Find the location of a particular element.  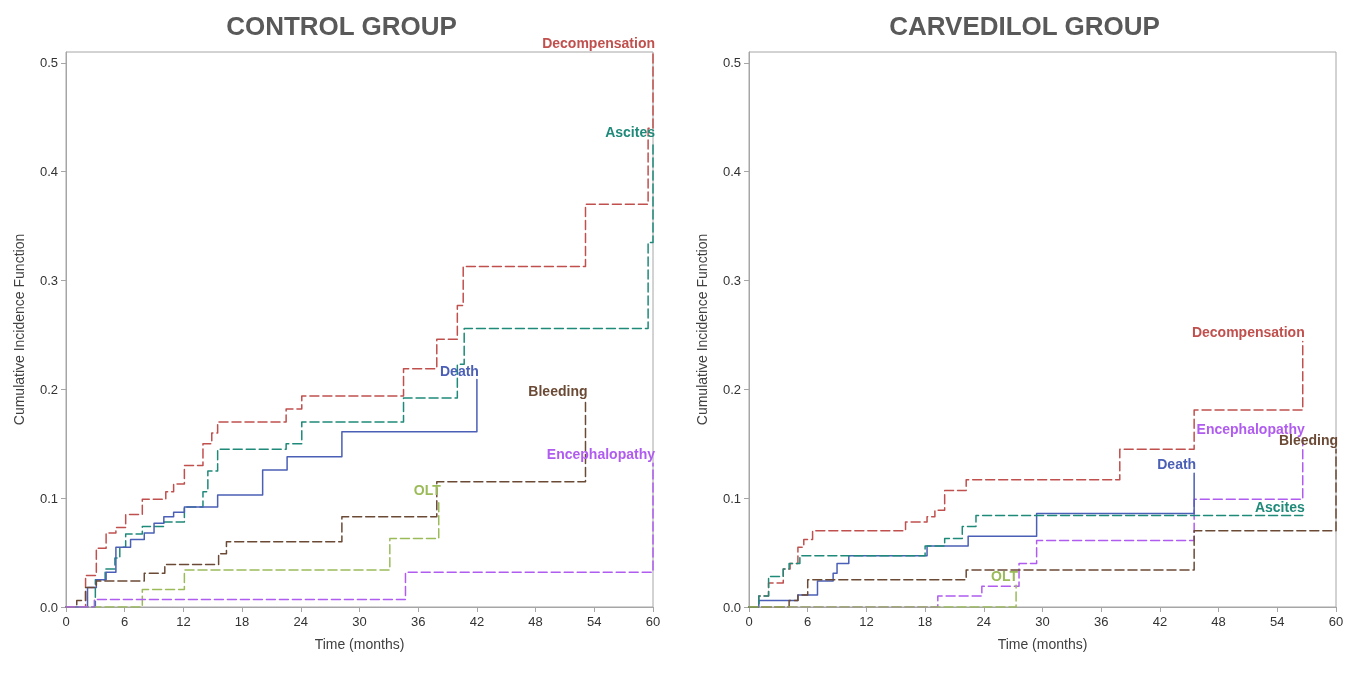

series-label: Bleeding is located at coordinates (558, 391).